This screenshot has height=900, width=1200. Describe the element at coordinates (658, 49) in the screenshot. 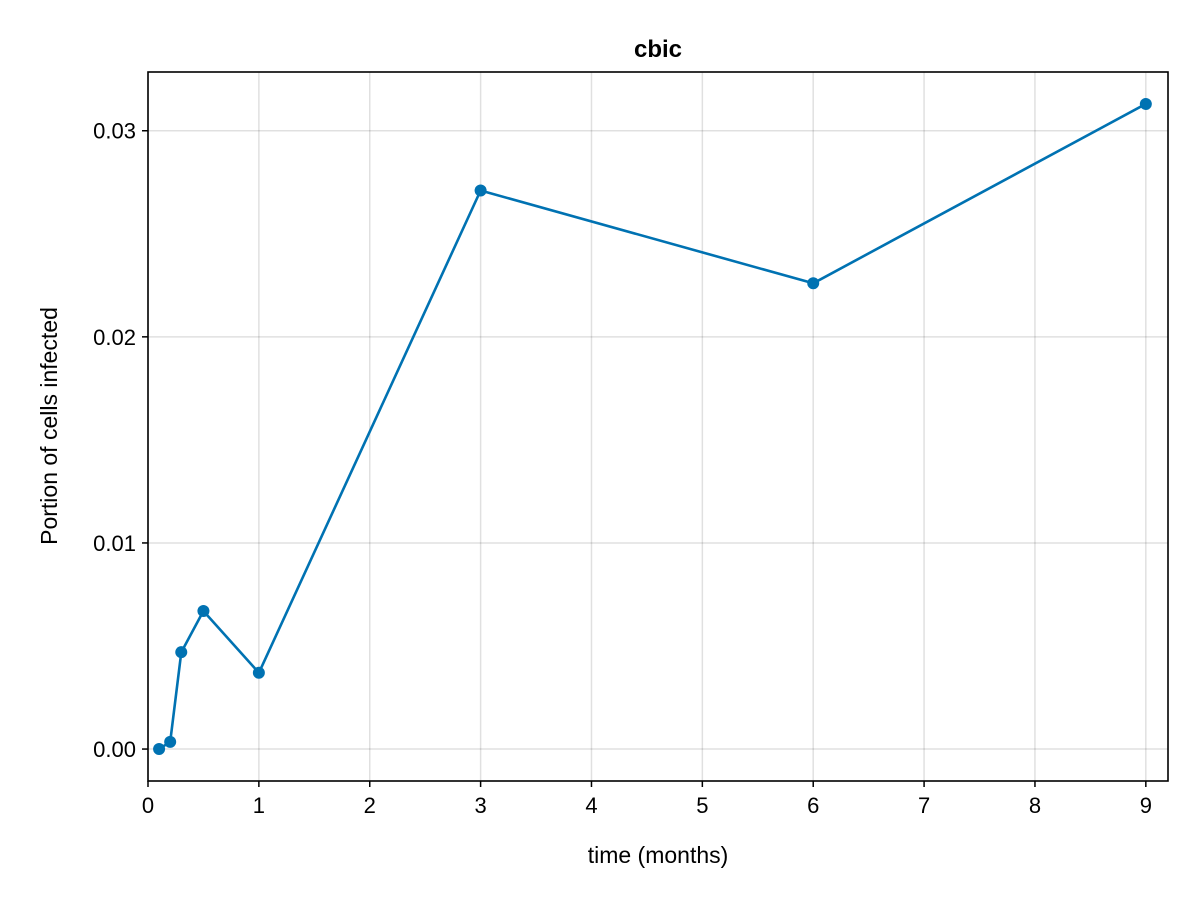

I see `chart-title: cbic` at that location.